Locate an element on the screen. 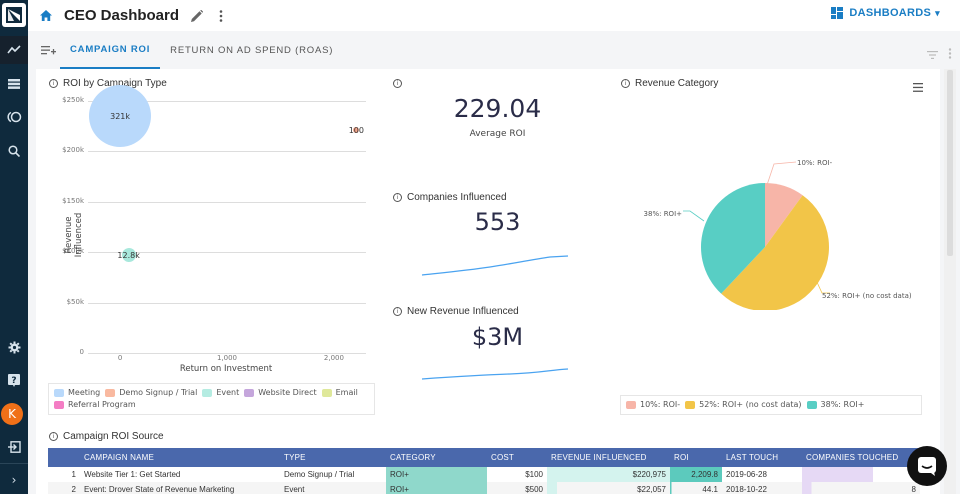  tab-roas: RETURN ON AD SPEND (ROAS) is located at coordinates (252, 50).